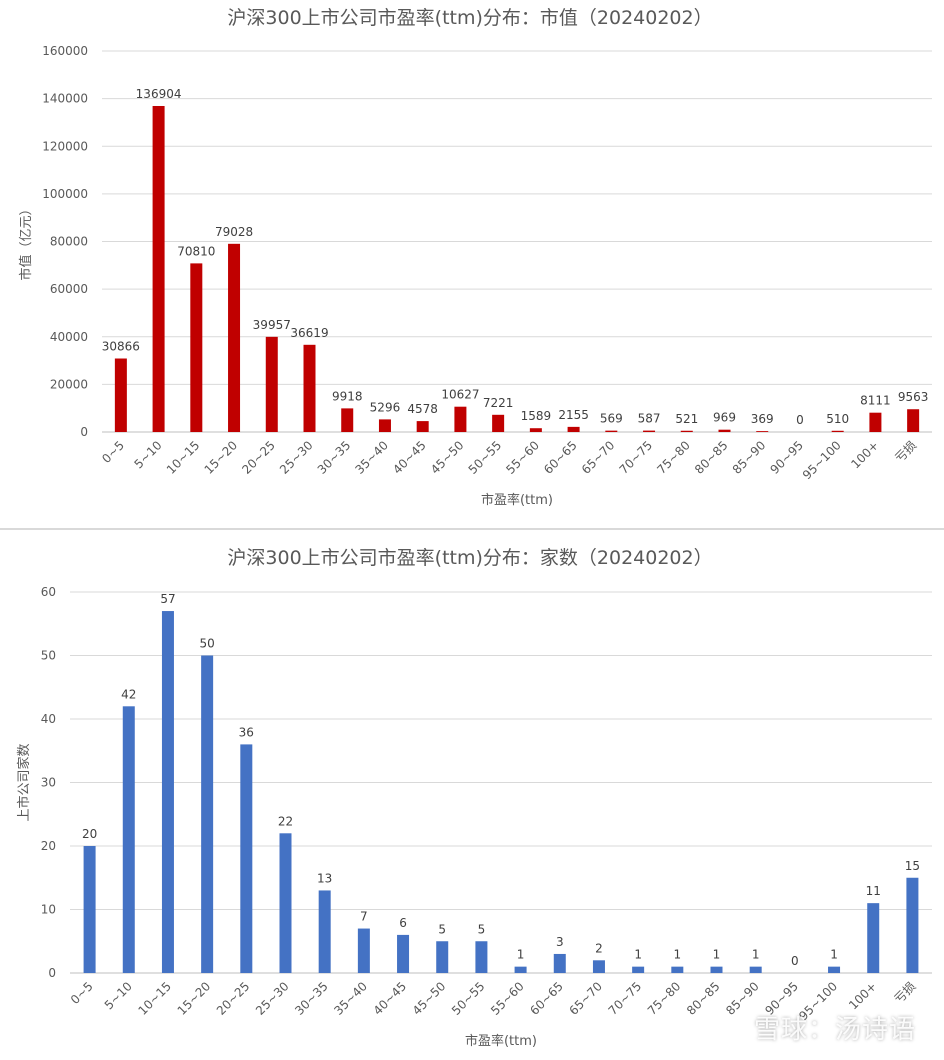 The image size is (944, 1060). I want to click on data-label: 70810, so click(196, 251).